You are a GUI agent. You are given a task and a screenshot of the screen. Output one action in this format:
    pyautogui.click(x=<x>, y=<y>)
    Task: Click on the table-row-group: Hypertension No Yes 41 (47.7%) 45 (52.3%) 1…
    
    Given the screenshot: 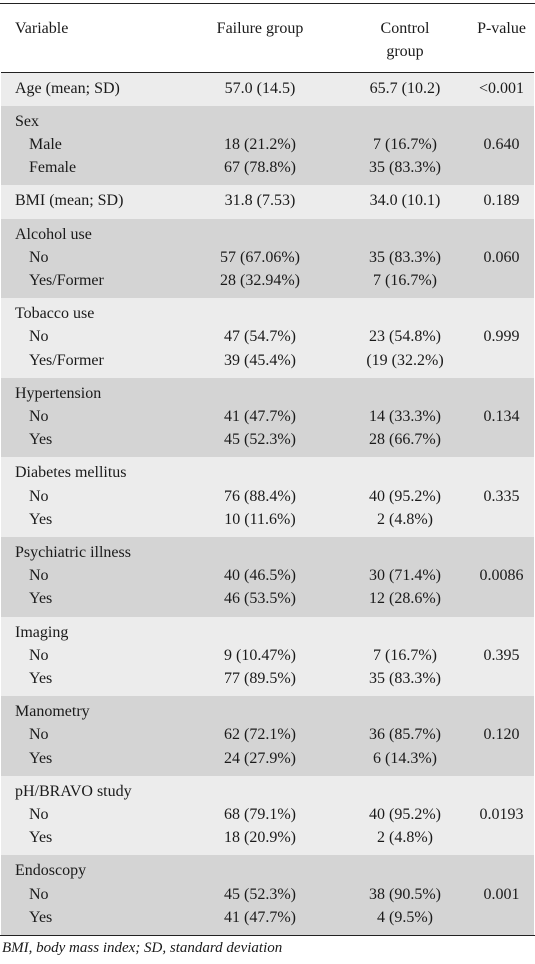 What is the action you would take?
    pyautogui.click(x=267, y=417)
    